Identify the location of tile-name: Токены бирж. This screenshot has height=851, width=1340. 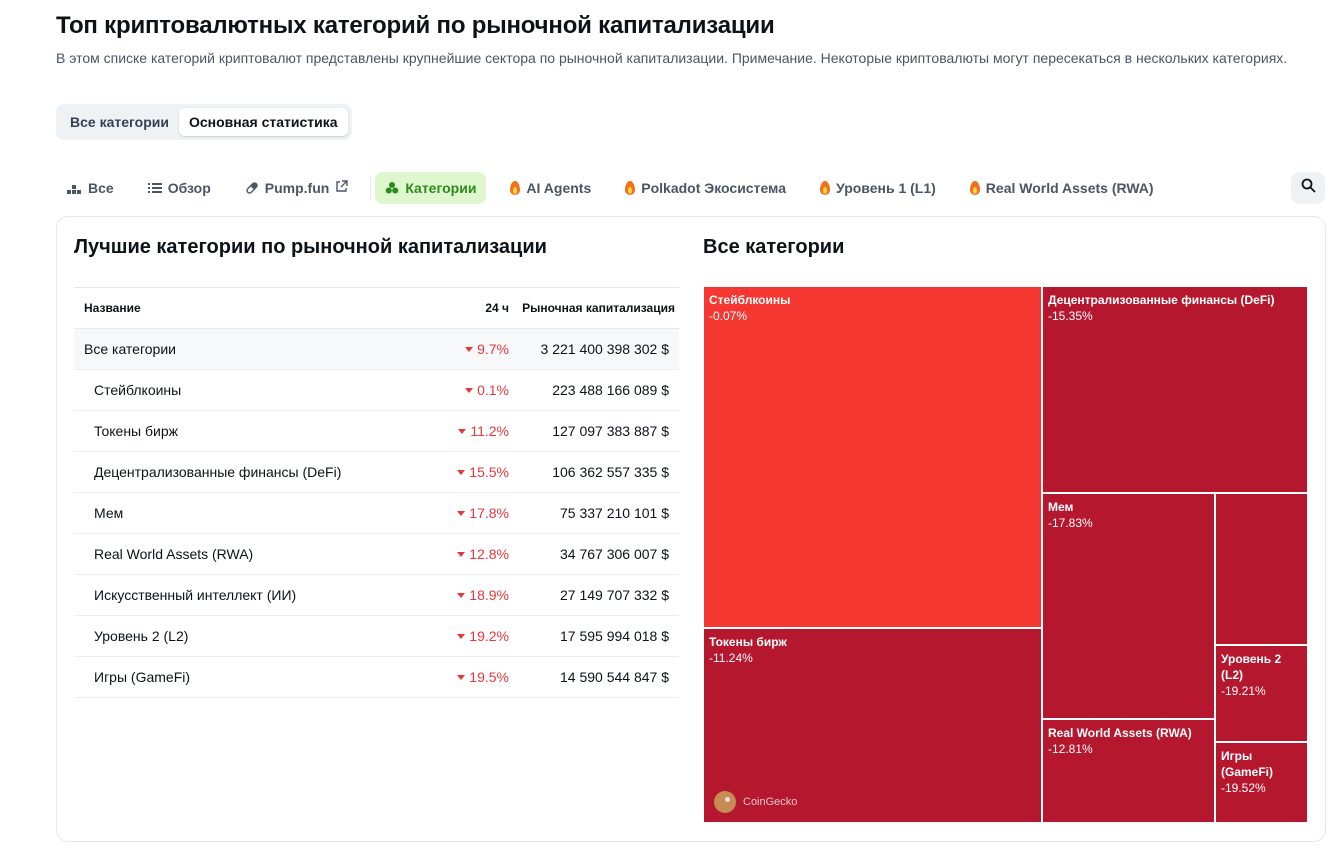
(748, 642).